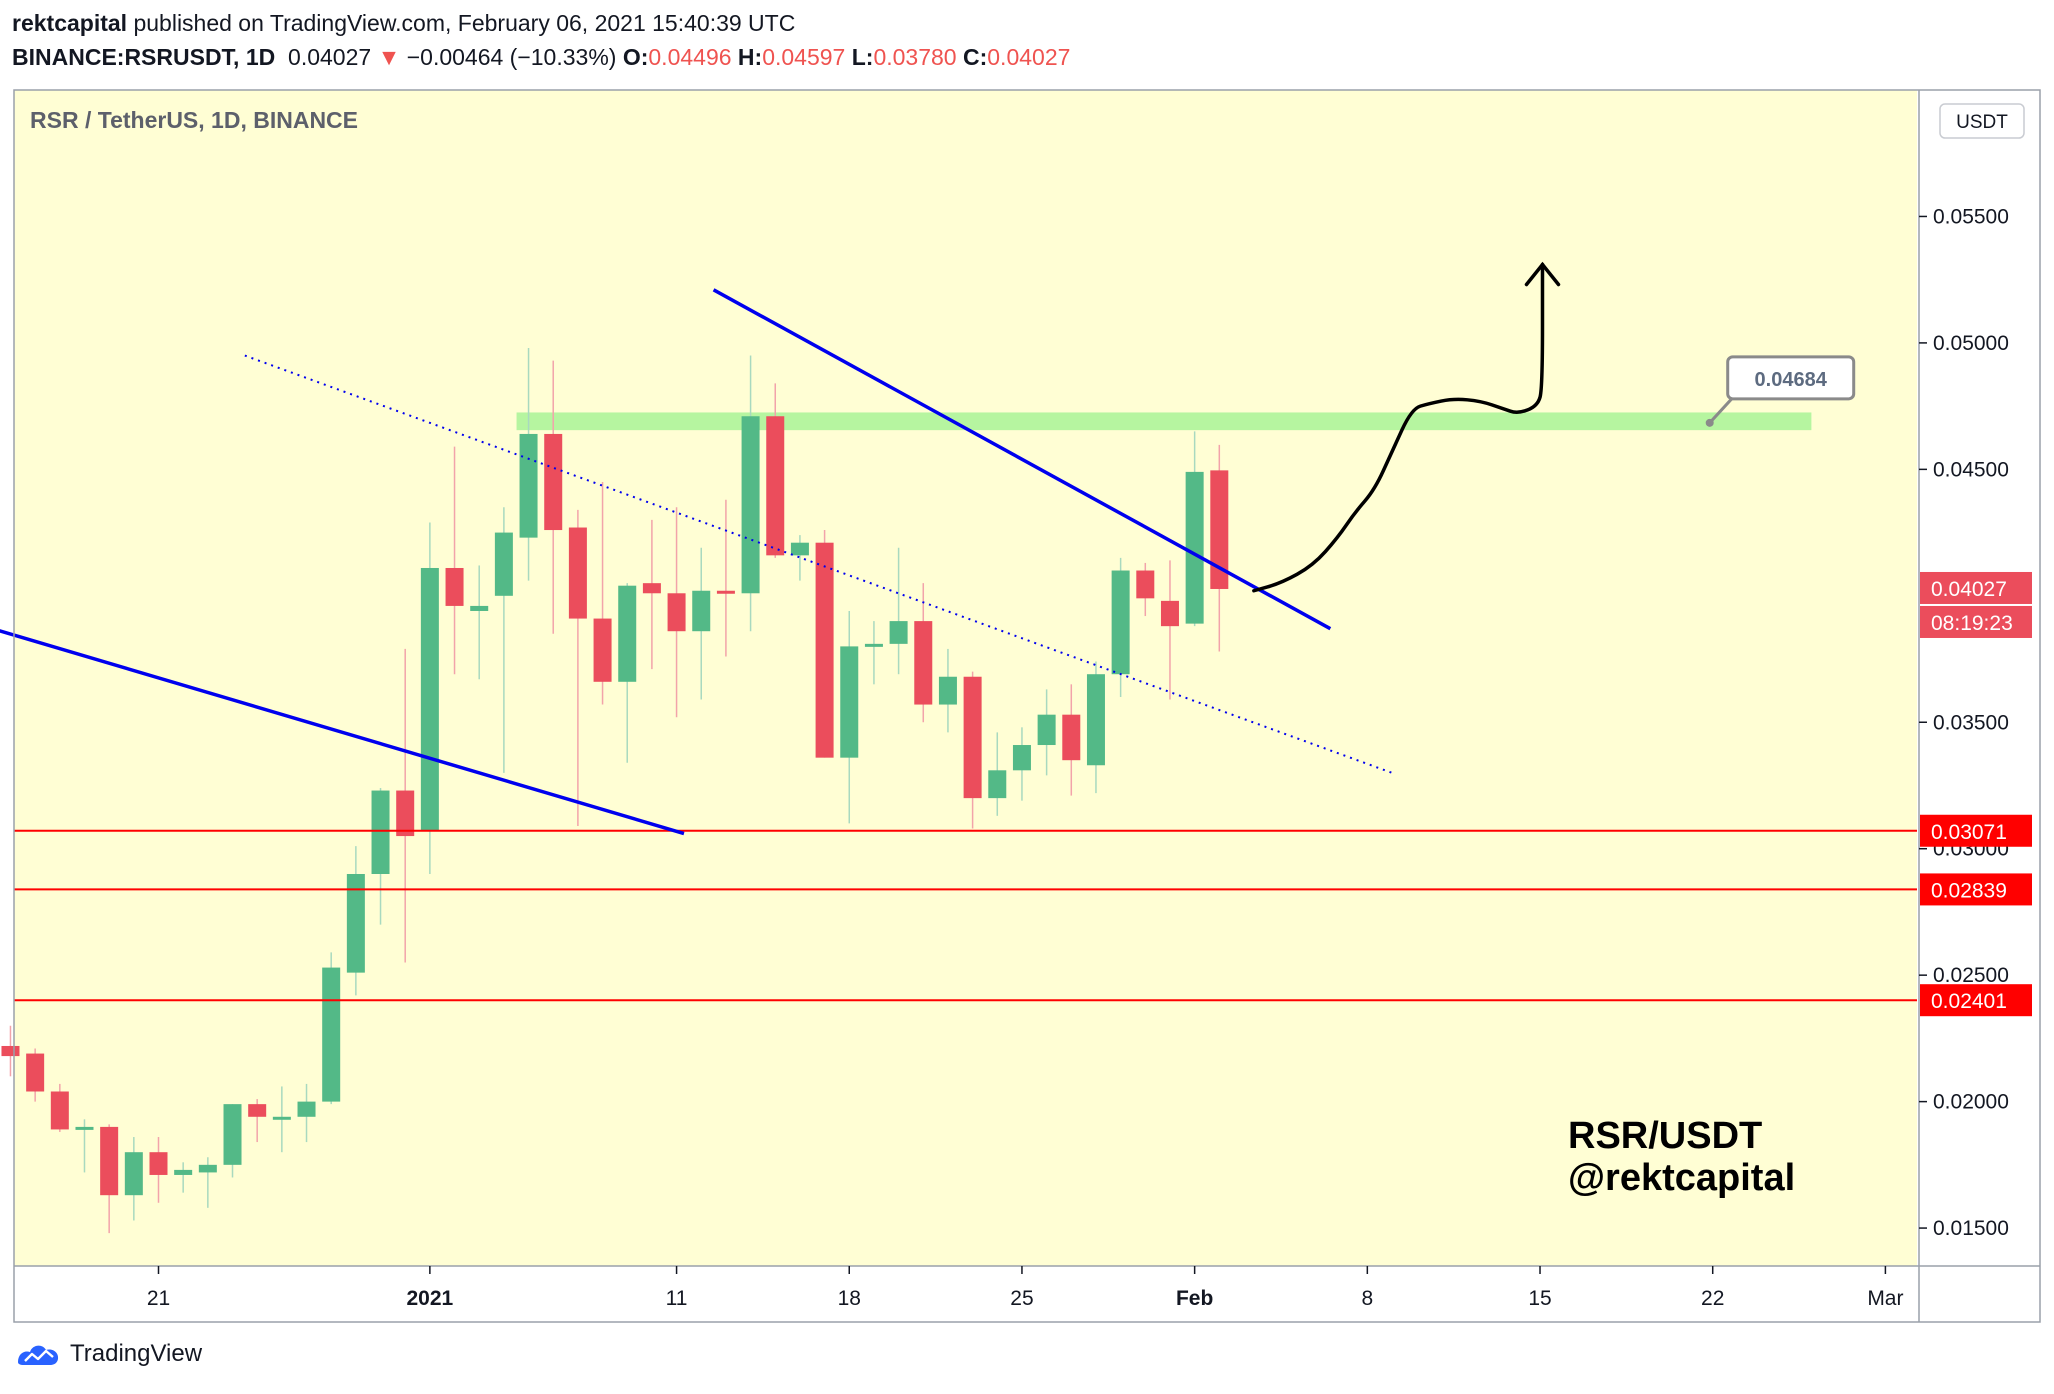 The width and height of the screenshot is (2054, 1394). Describe the element at coordinates (915, 57) in the screenshot. I see `low-value: 0.03780` at that location.